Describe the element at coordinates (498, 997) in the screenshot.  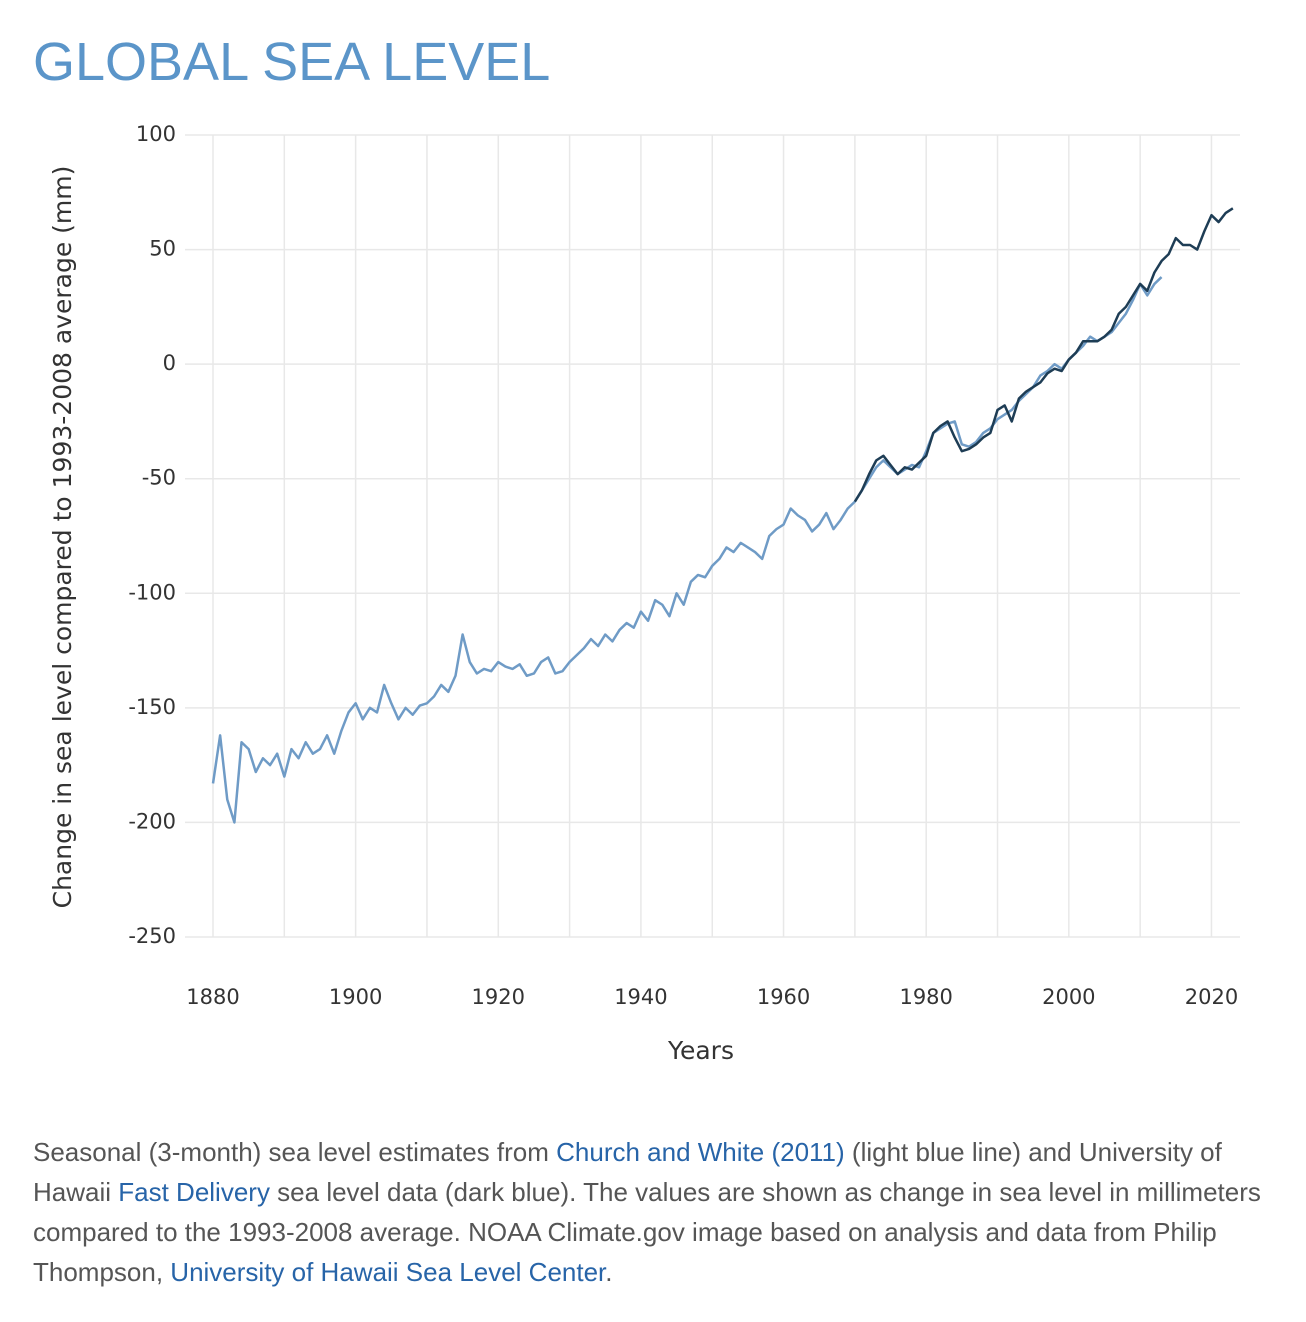
I see `x-tick-label: 1920` at that location.